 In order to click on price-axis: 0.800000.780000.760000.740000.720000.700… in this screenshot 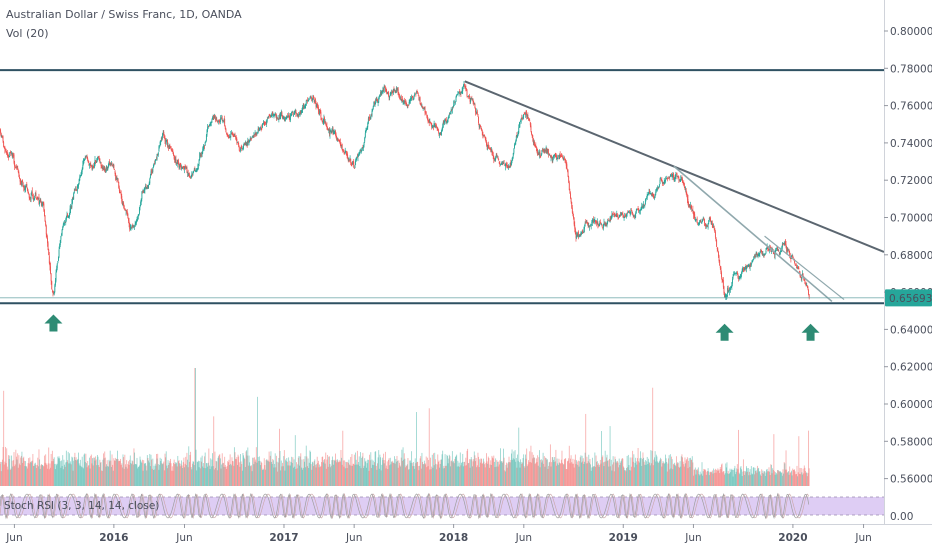, I will do `click(908, 262)`.